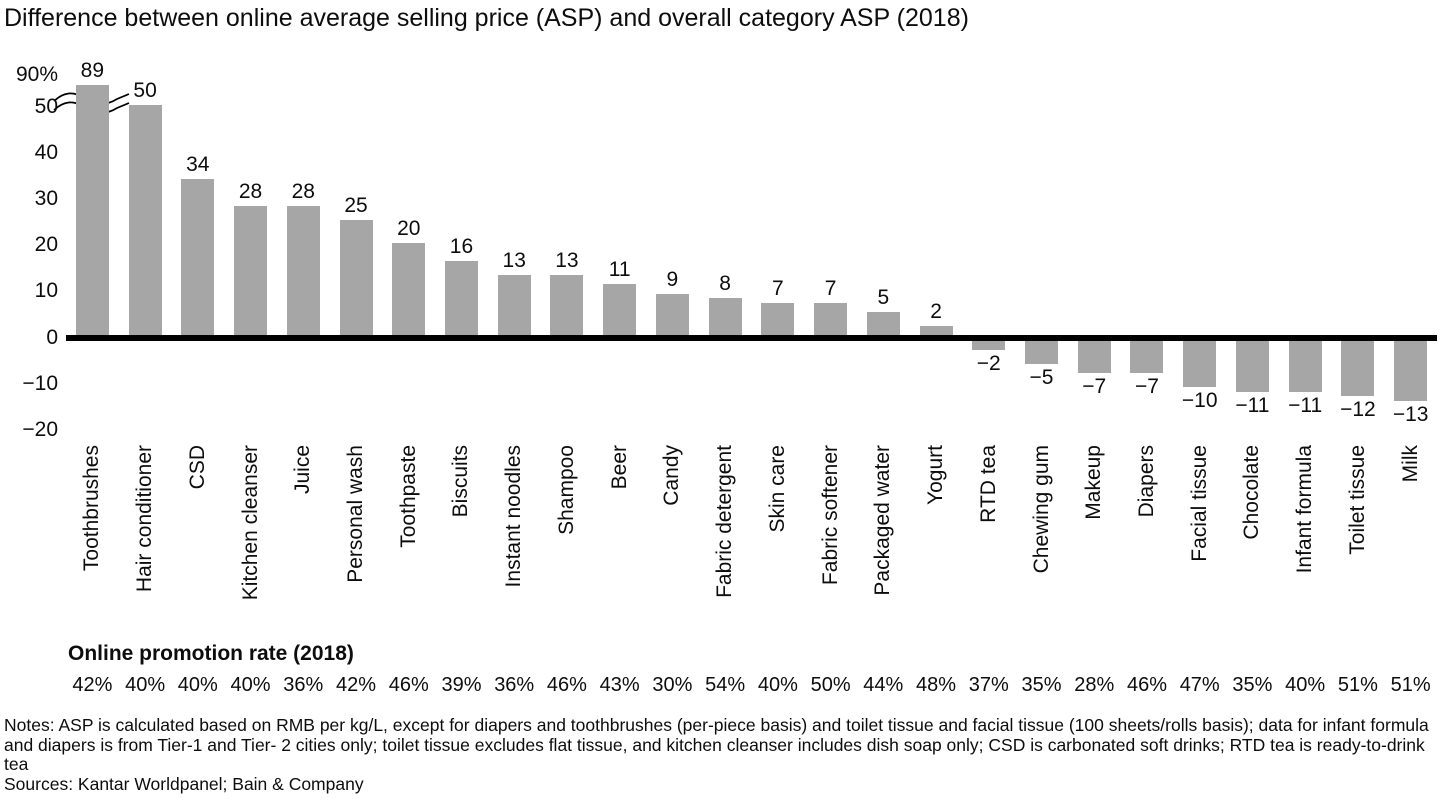 This screenshot has width=1440, height=810. Describe the element at coordinates (1199, 503) in the screenshot. I see `category-label: Facial tissue` at that location.